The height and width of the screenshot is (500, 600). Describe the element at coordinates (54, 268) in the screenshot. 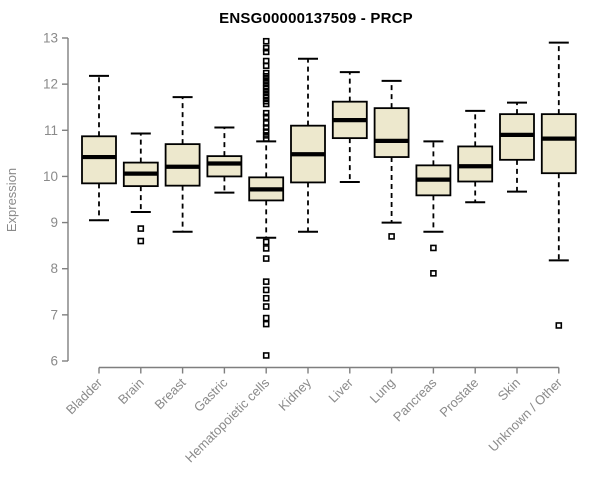

I see `y-tick-label: 8` at that location.